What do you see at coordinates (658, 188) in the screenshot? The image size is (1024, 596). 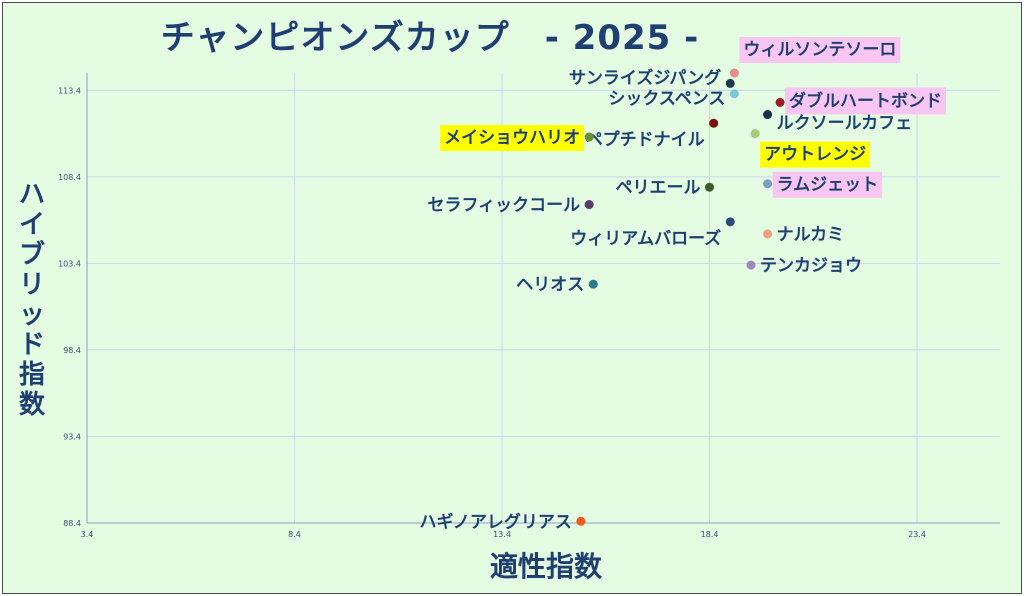 I see `point-label: ペリエール` at bounding box center [658, 188].